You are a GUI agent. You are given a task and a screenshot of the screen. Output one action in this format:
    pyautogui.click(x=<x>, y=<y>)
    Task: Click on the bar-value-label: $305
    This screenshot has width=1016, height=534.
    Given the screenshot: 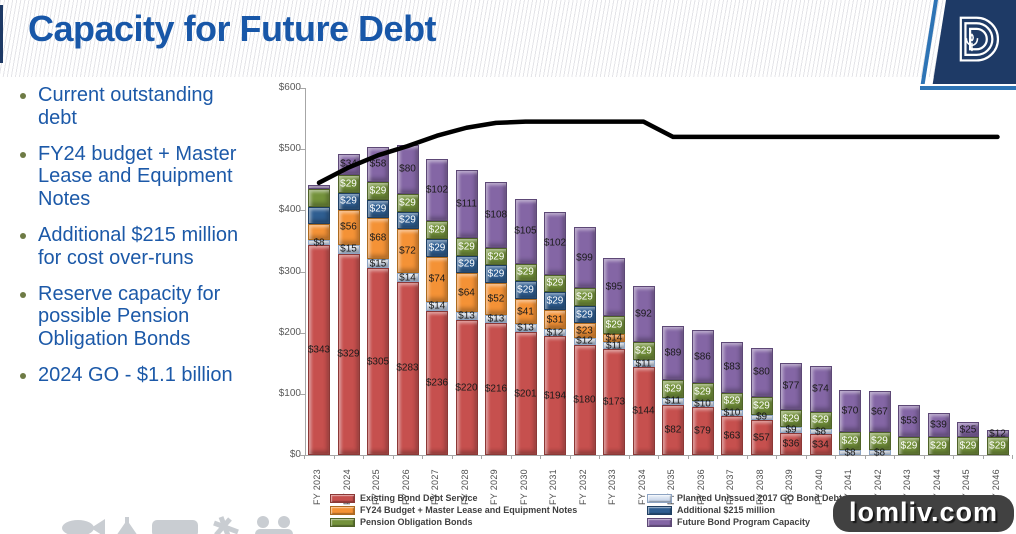 What is the action you would take?
    pyautogui.click(x=378, y=362)
    